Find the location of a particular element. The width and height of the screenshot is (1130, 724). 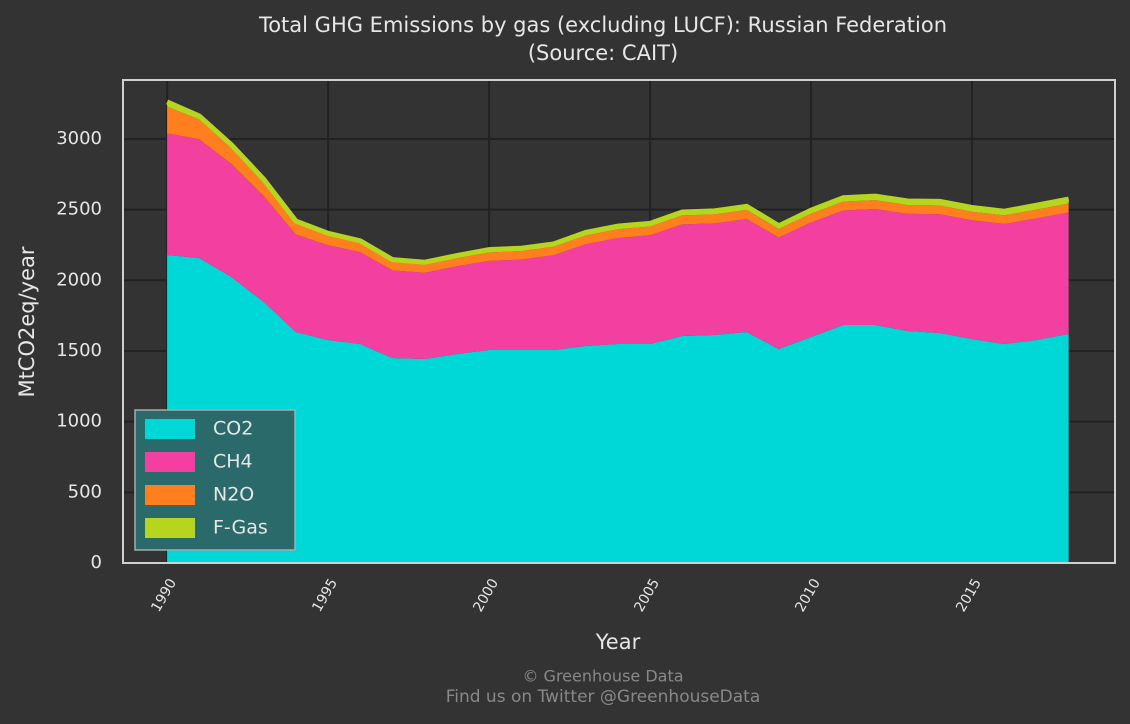

legend-label: CO2 is located at coordinates (233, 429).